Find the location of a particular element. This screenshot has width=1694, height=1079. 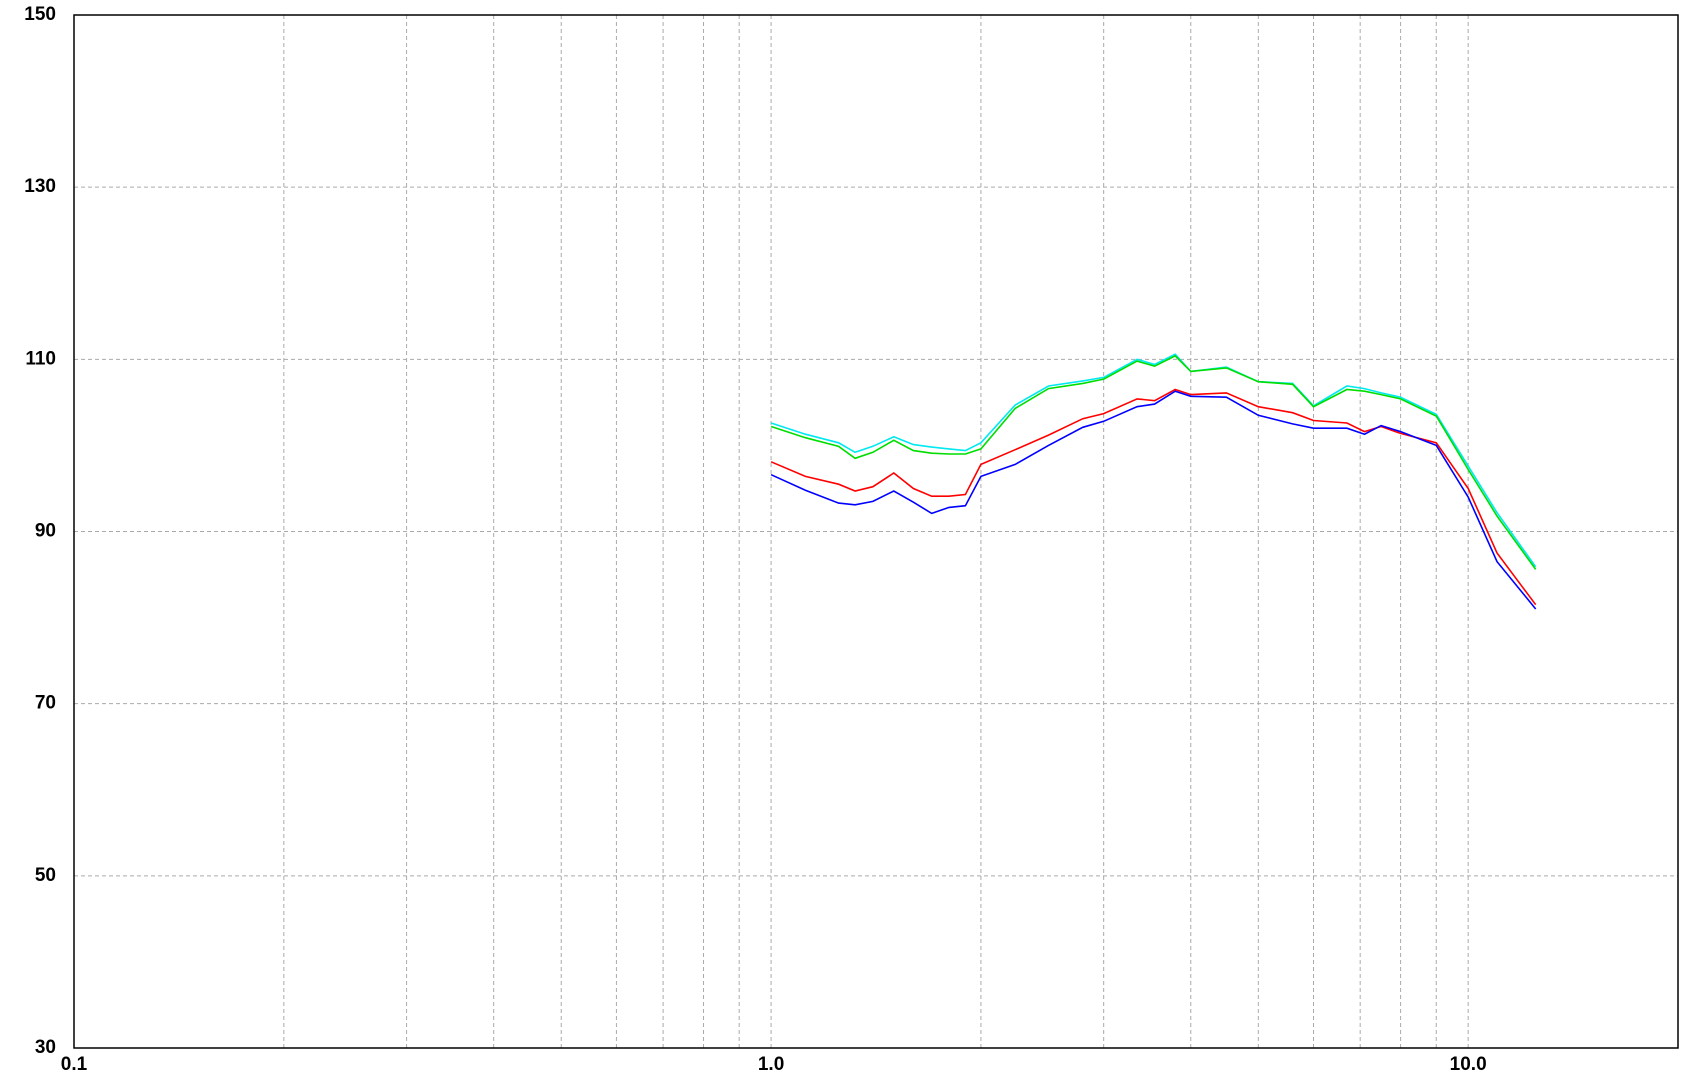

y-tick-label: 110 is located at coordinates (40, 358).